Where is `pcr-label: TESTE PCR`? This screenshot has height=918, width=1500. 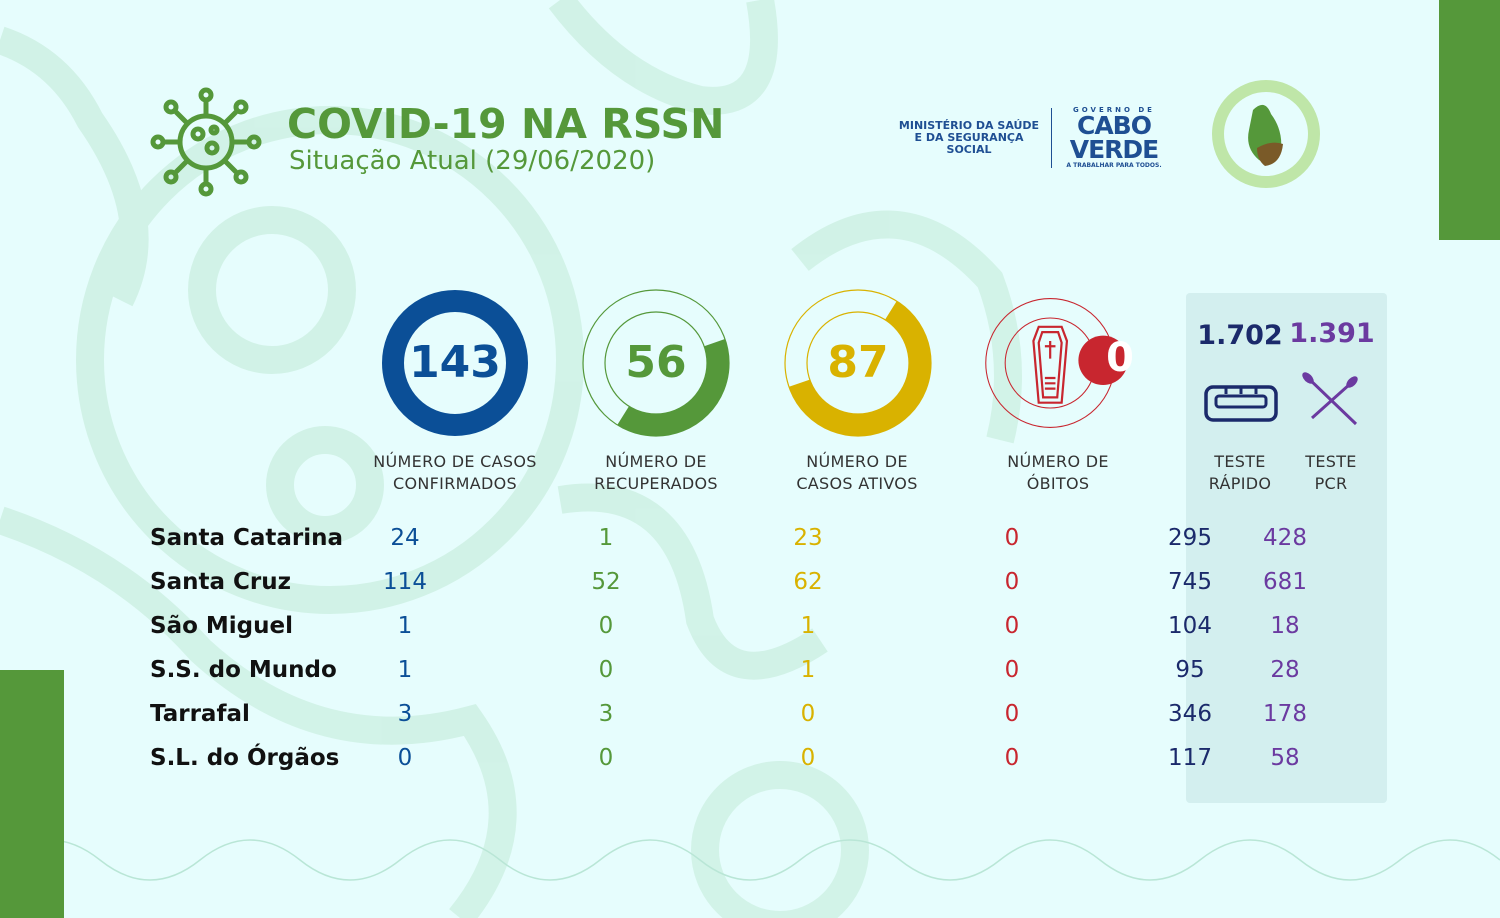 pcr-label: TESTE PCR is located at coordinates (1331, 473).